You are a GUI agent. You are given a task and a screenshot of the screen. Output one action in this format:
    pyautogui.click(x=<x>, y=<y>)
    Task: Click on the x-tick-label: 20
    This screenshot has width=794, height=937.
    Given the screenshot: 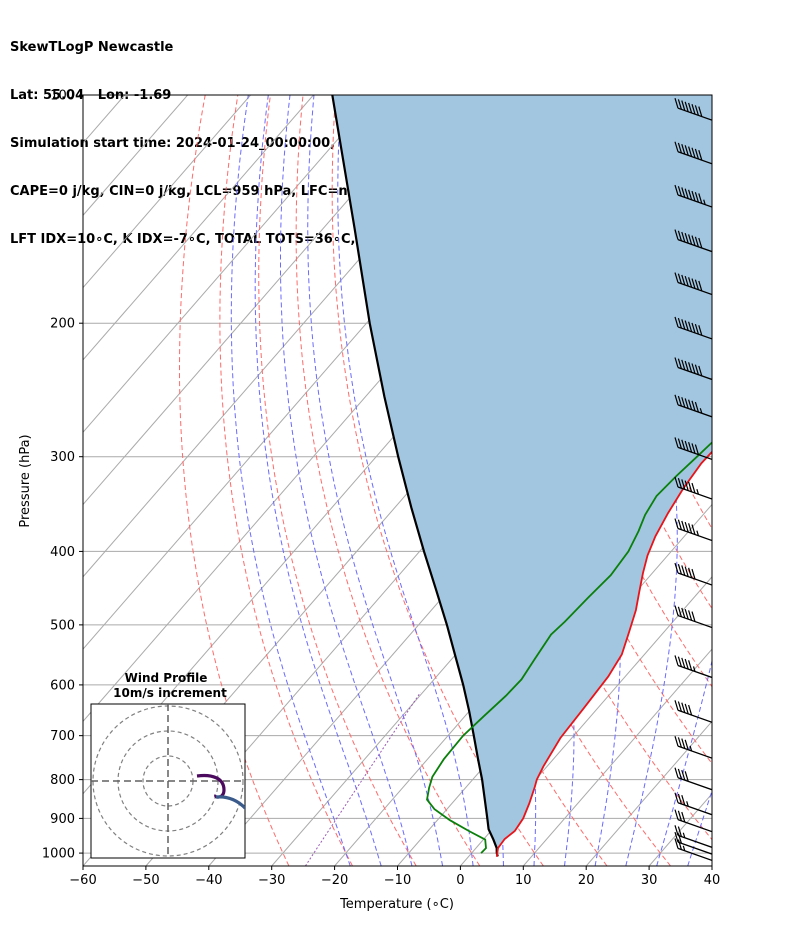 What is the action you would take?
    pyautogui.click(x=586, y=880)
    